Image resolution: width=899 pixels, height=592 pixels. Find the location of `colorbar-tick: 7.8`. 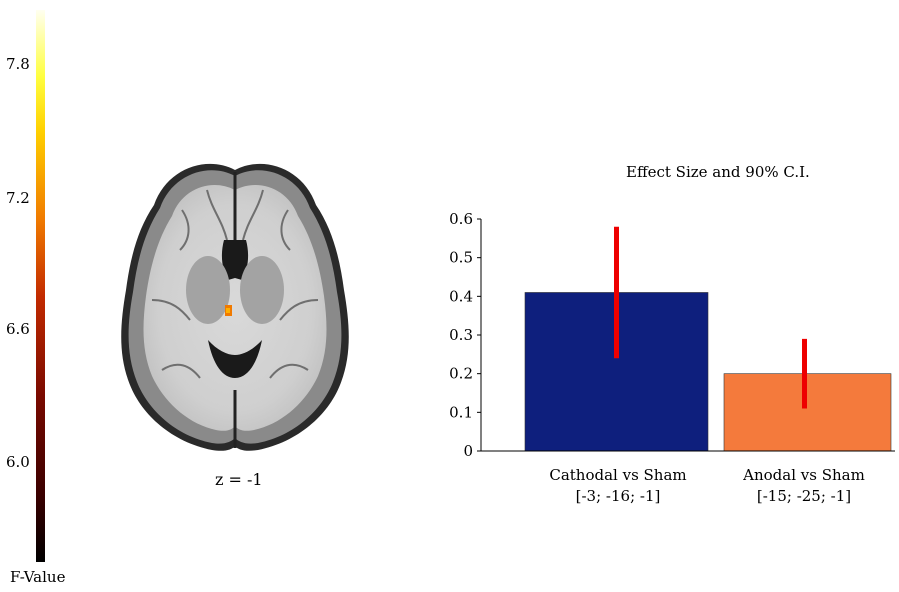

colorbar-tick: 7.8 is located at coordinates (18, 64).